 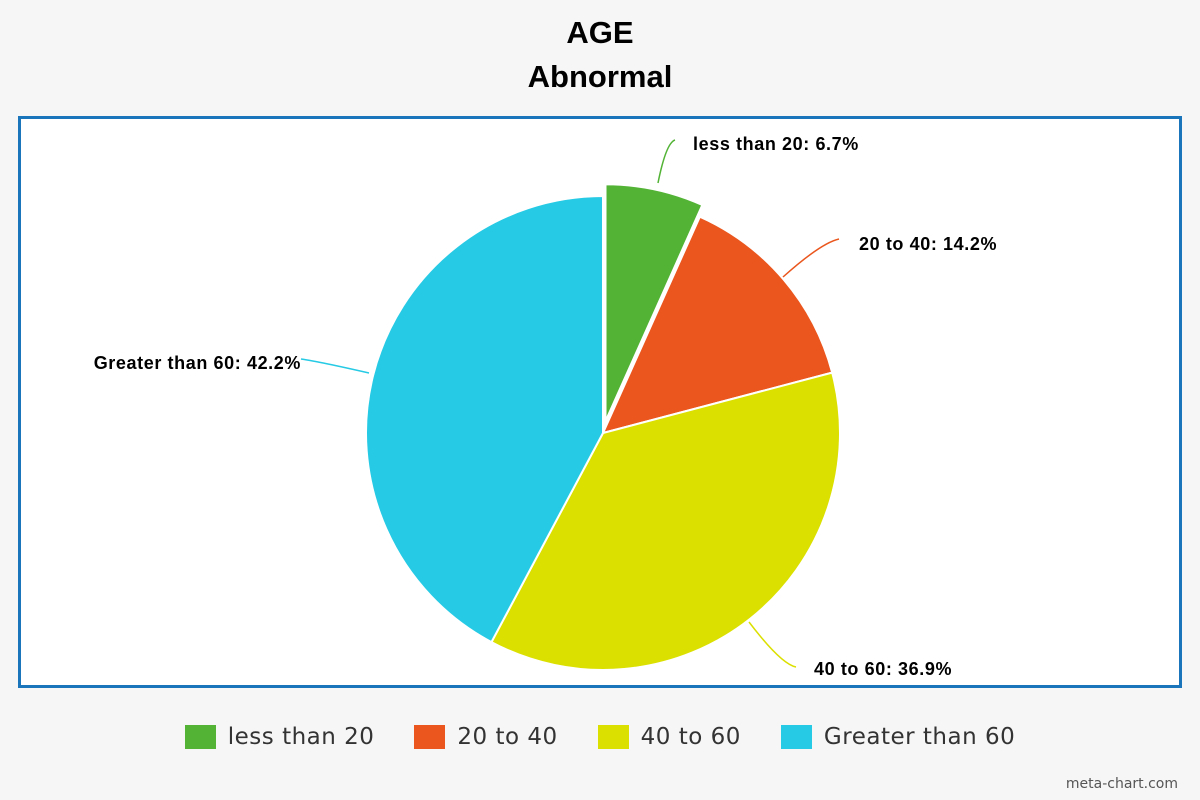 What do you see at coordinates (928, 244) in the screenshot?
I see `slice-label: 20 to 40: 14.2%` at bounding box center [928, 244].